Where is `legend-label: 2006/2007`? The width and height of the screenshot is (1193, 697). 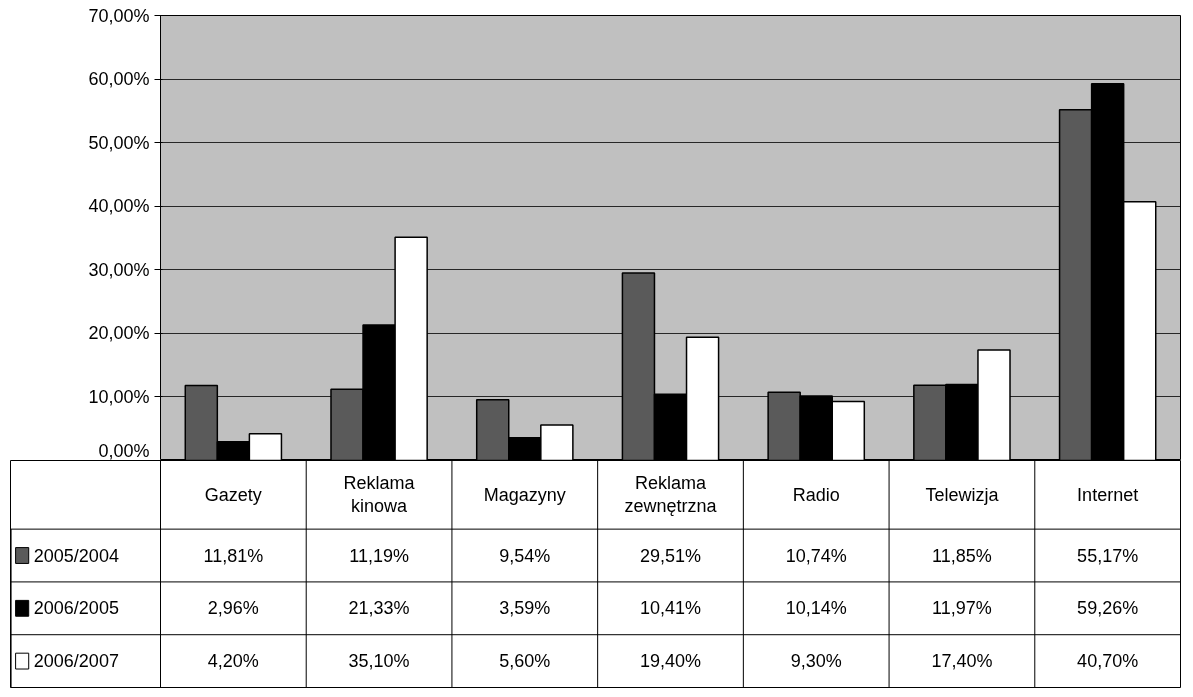 legend-label: 2006/2007 is located at coordinates (76, 661).